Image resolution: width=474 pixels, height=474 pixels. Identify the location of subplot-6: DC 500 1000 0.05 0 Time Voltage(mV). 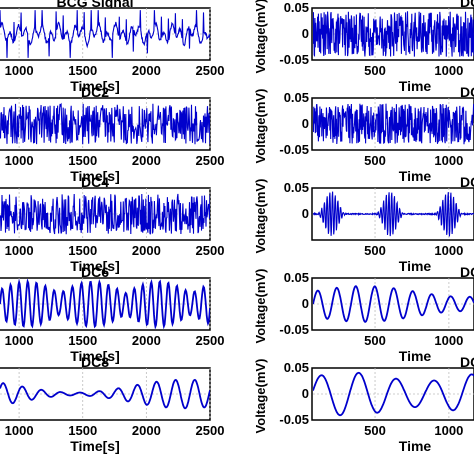
(363, 224).